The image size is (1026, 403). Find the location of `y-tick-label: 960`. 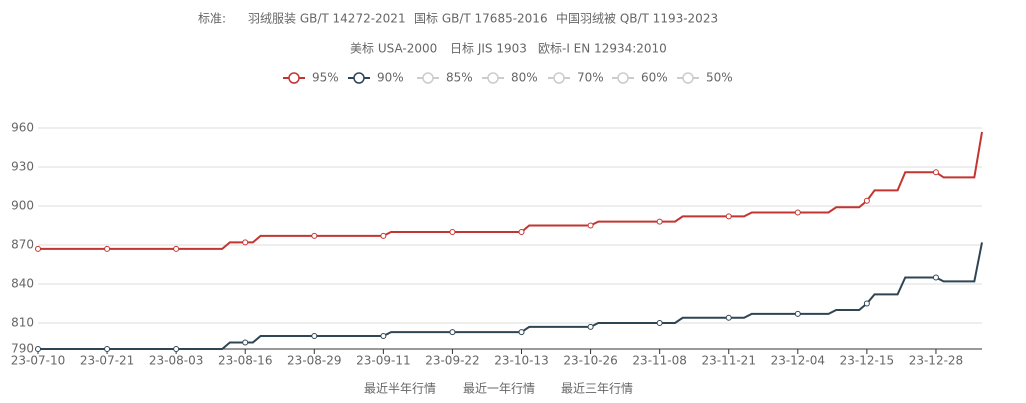

y-tick-label: 960 is located at coordinates (22, 128).